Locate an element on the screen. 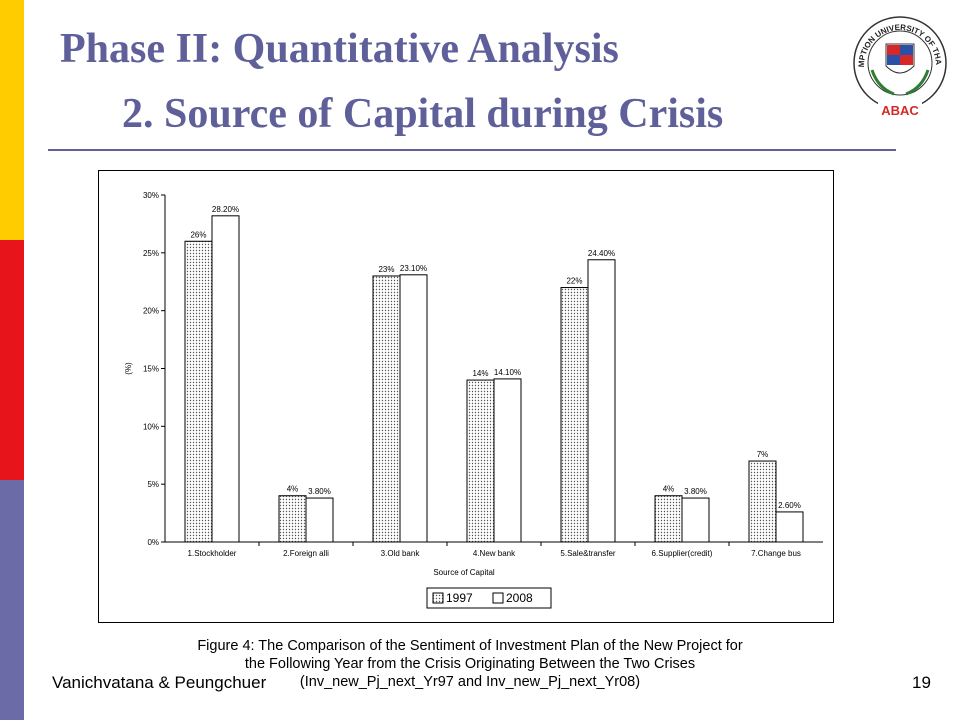 The image size is (960, 720). y-tick-label: 0% is located at coordinates (153, 542).